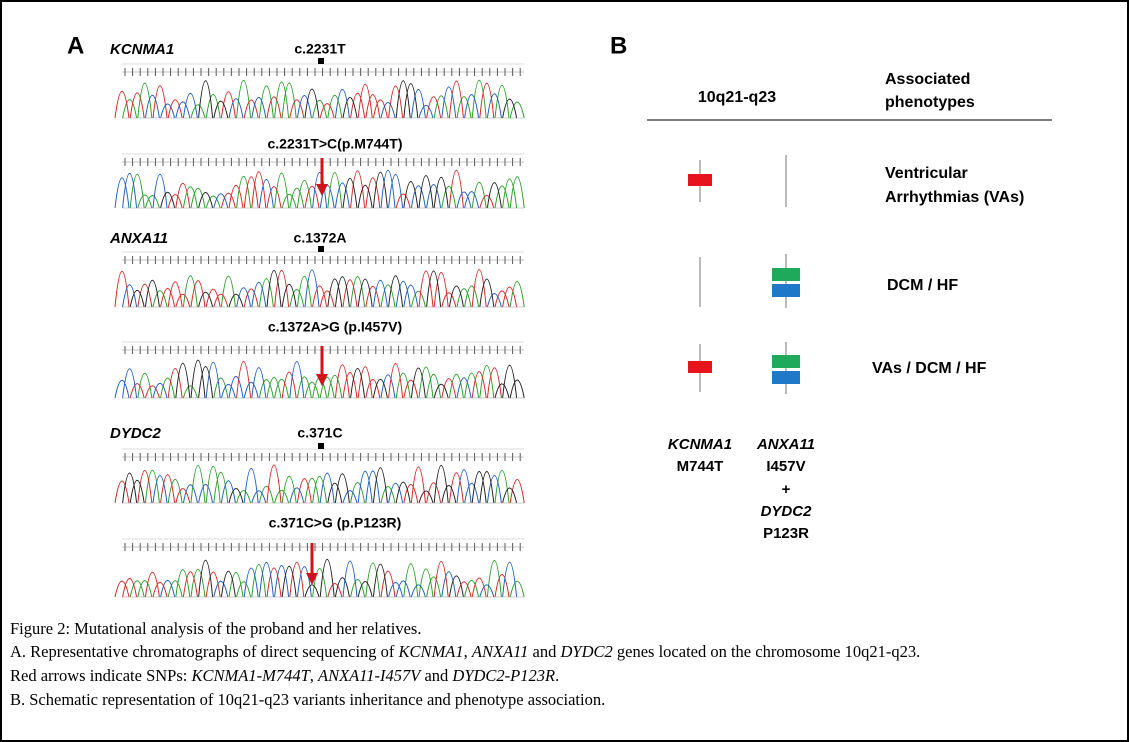  Describe the element at coordinates (786, 489) in the screenshot. I see `variant-joiner: +` at that location.